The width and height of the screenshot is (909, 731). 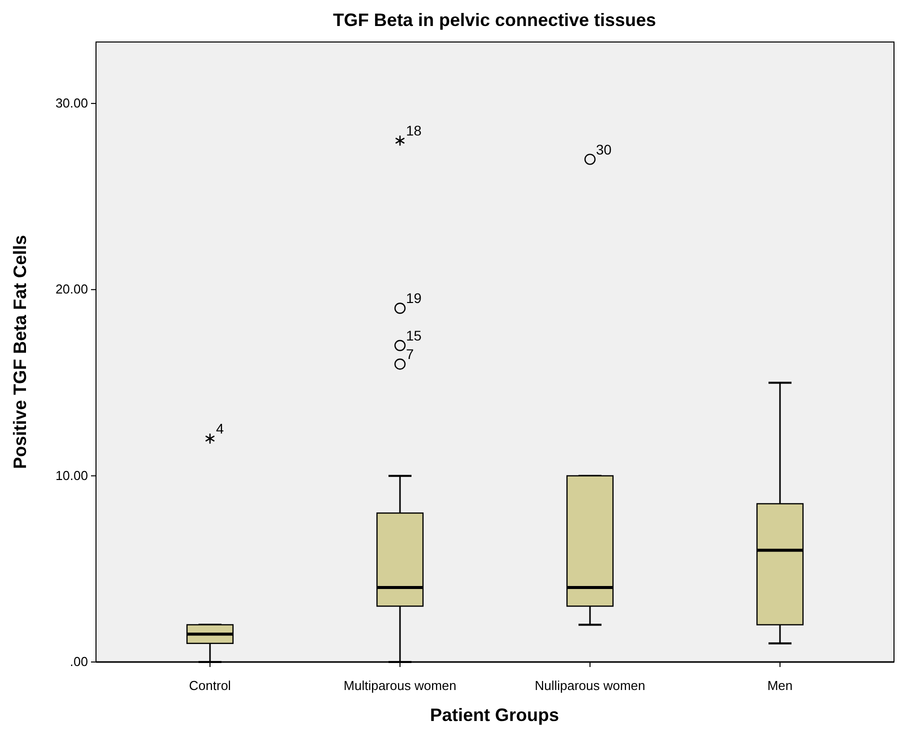 I want to click on annotation: 19, so click(x=414, y=298).